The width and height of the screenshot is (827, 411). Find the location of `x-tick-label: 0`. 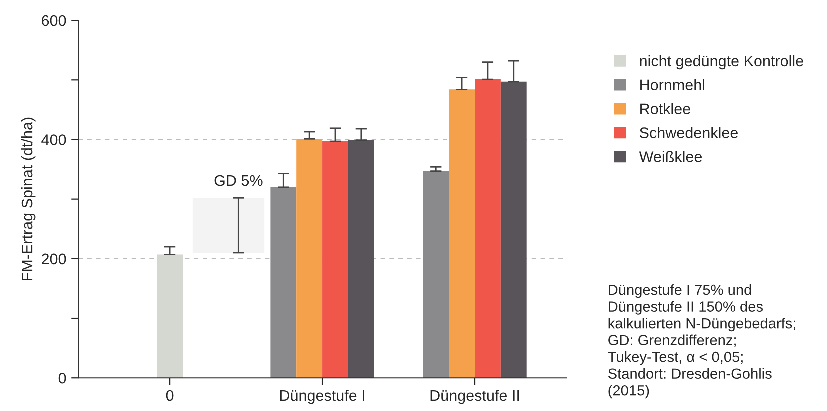

x-tick-label: 0 is located at coordinates (170, 396).